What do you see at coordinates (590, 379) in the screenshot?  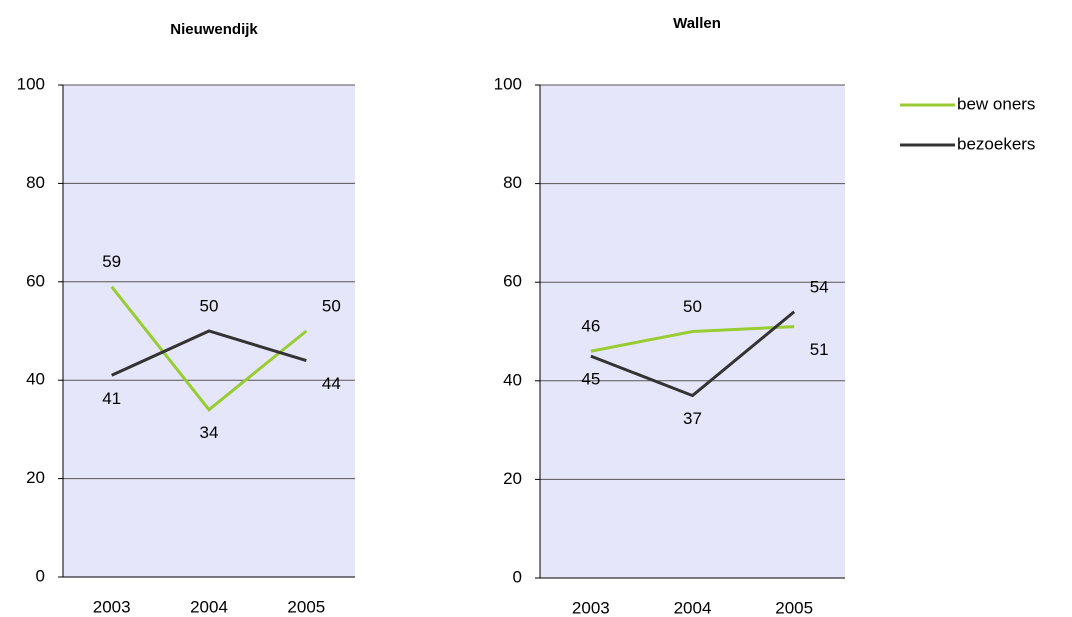 I see `data-label: 45` at bounding box center [590, 379].